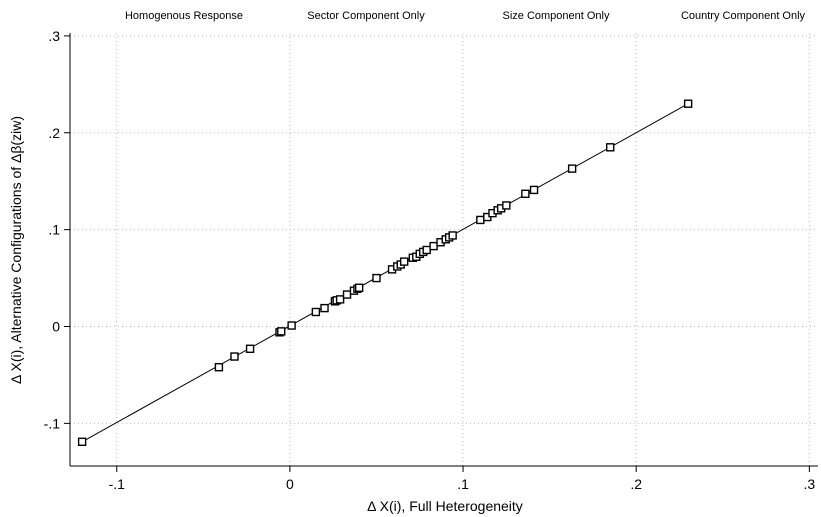  I want to click on x-tick-label: .2, so click(636, 484).